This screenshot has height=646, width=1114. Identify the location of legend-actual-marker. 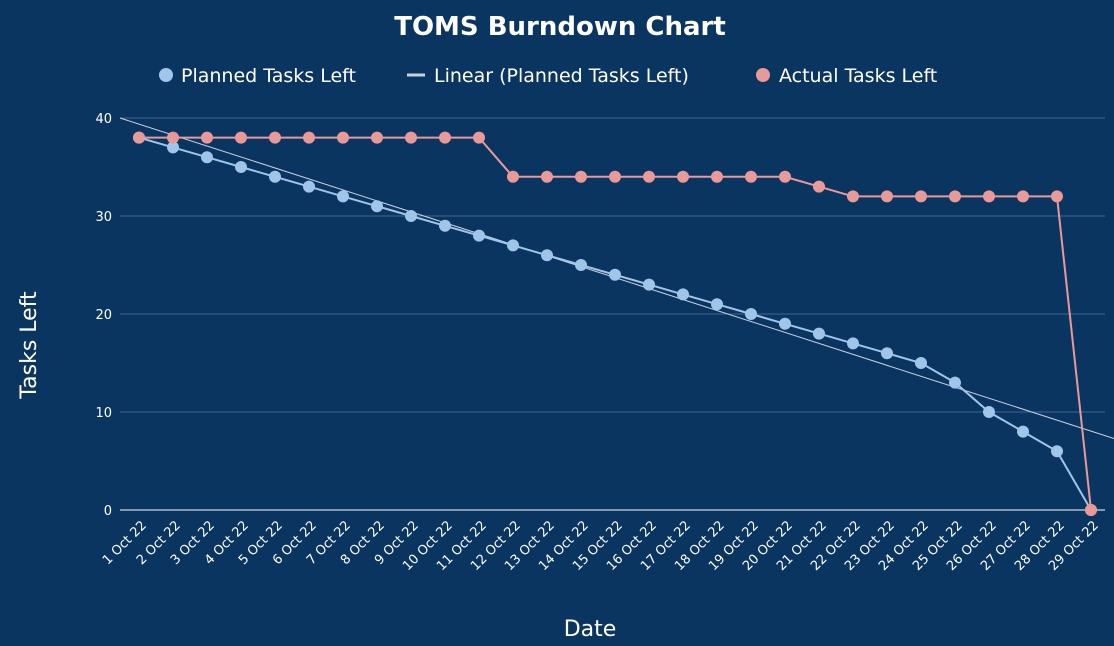
(763, 75).